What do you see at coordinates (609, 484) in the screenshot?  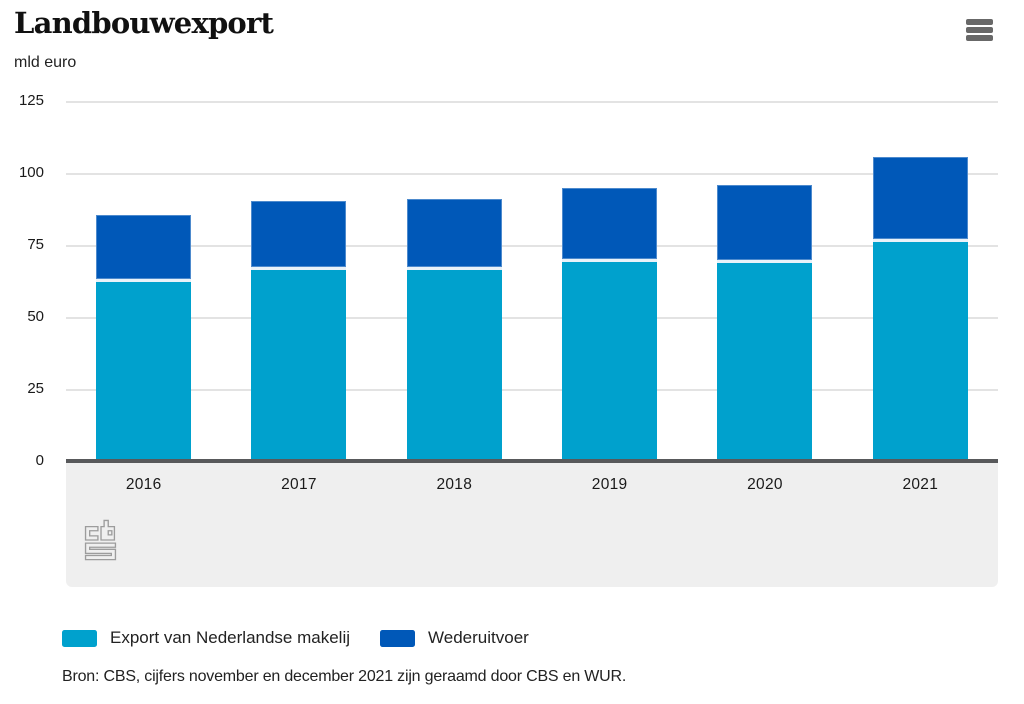 I see `x-axis-label-2019: 2019` at bounding box center [609, 484].